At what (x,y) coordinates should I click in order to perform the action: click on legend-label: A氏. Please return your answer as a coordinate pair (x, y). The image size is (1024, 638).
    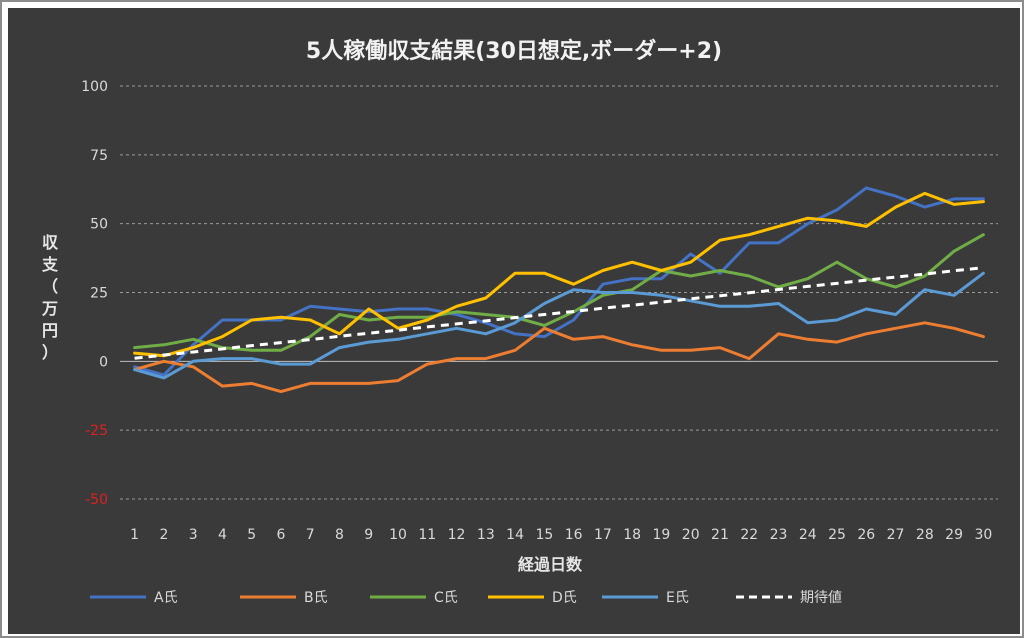
    Looking at the image, I should click on (166, 598).